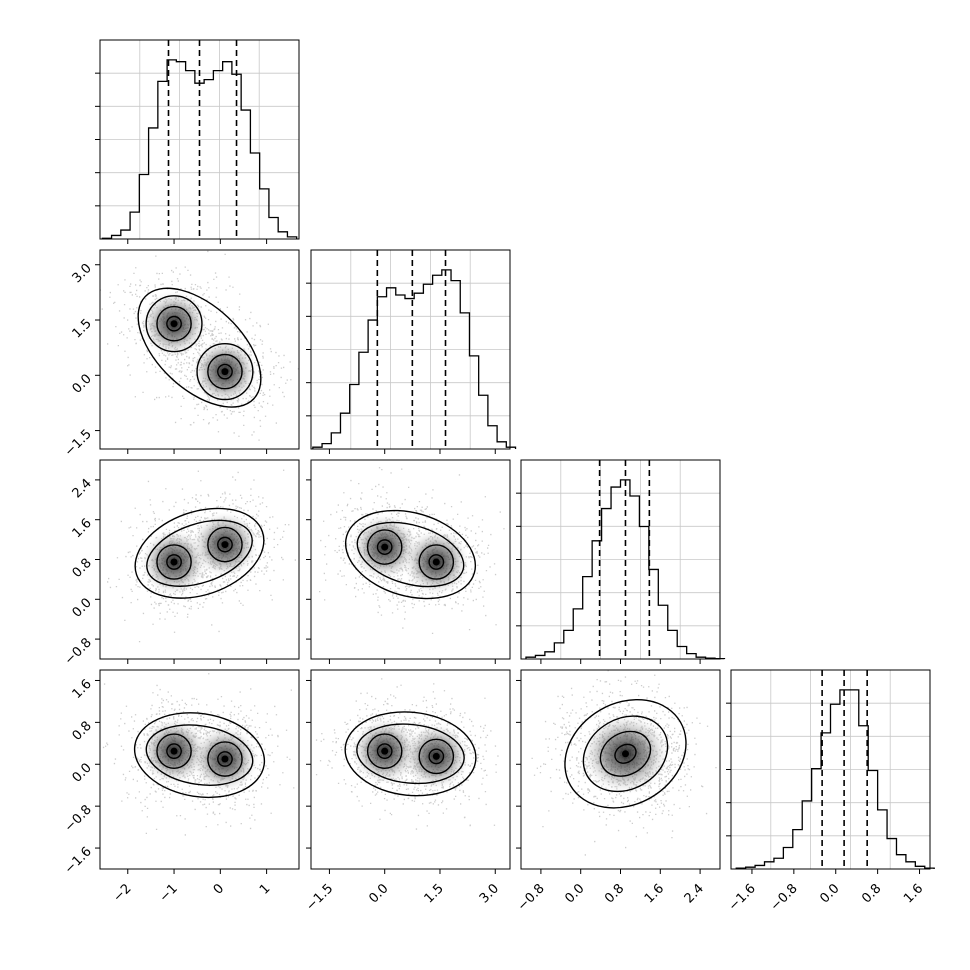 Image resolution: width=970 pixels, height=970 pixels. What do you see at coordinates (694, 893) in the screenshot?
I see `x-tick-label: 2.4` at bounding box center [694, 893].